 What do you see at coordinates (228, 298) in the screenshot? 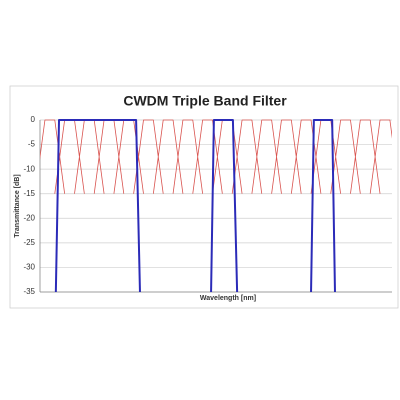
I see `x-axis-label: Wavelength [nm]` at bounding box center [228, 298].